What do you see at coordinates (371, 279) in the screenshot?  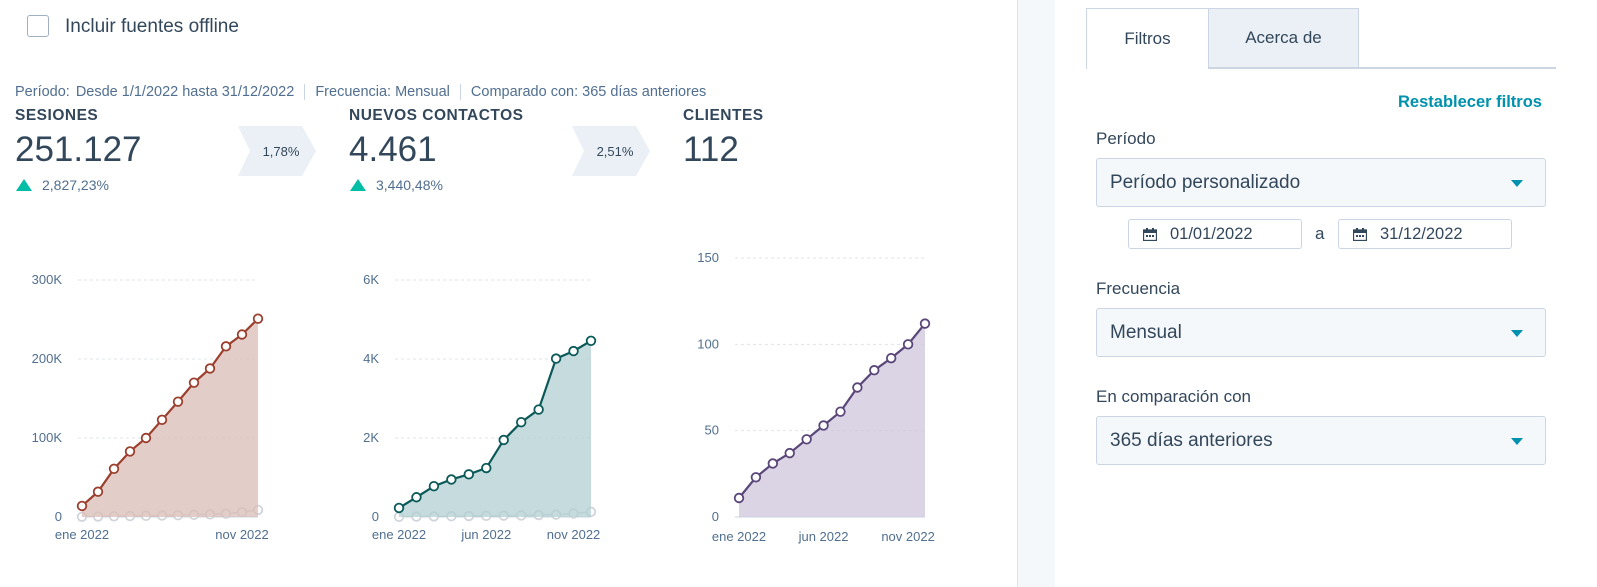 I see `y-tick-label: 6K` at bounding box center [371, 279].